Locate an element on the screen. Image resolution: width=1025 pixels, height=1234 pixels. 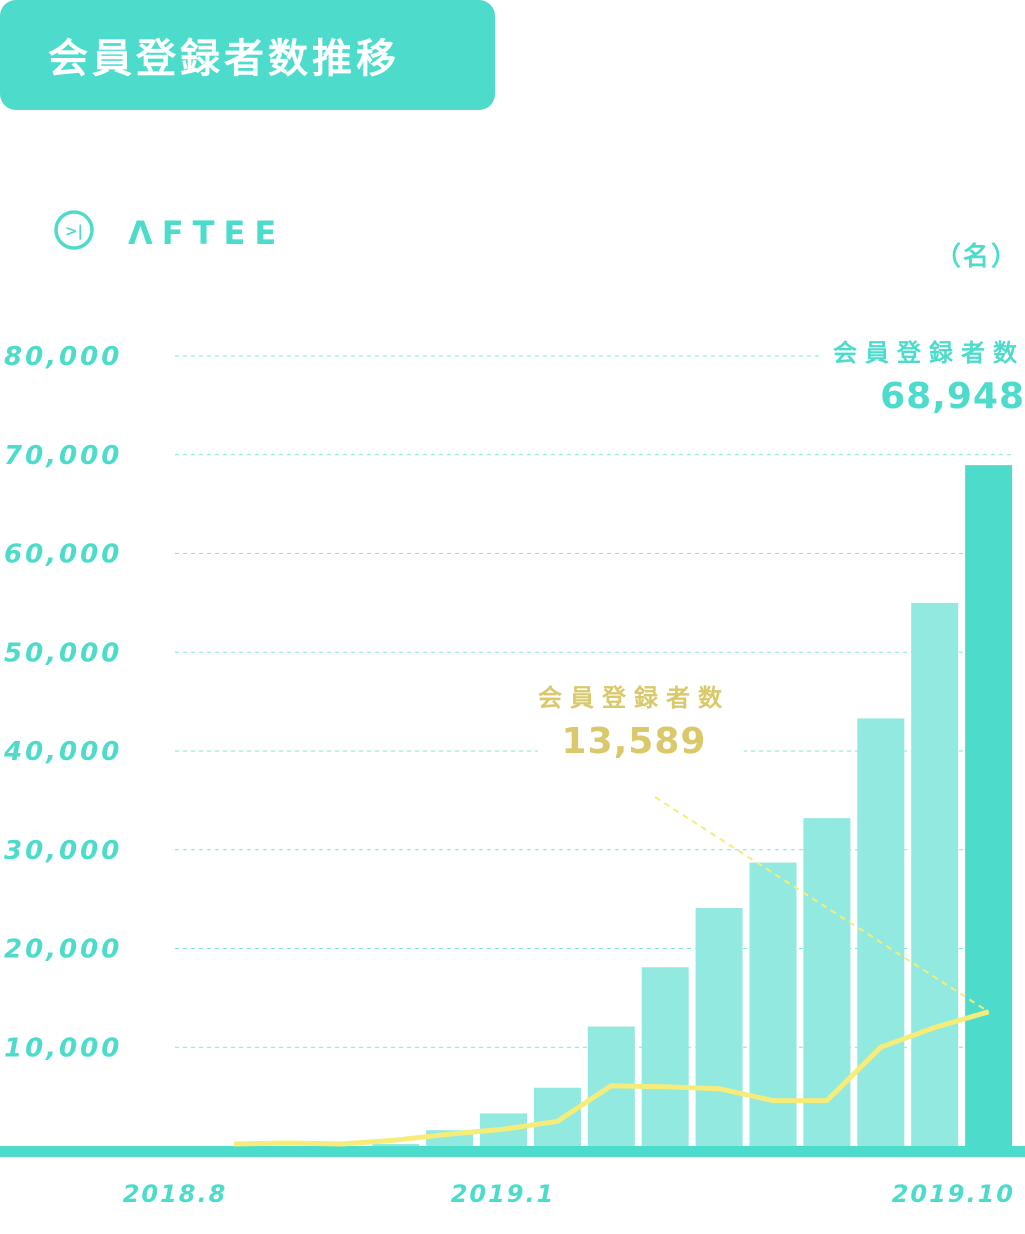
aftee-logo: >| ΛFTEE is located at coordinates (169, 231).